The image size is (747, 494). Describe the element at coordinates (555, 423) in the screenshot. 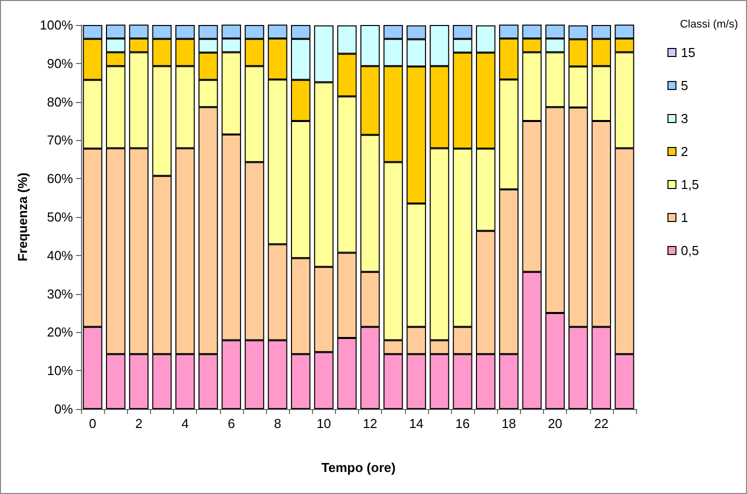

I see `x-tick-label: 20` at that location.